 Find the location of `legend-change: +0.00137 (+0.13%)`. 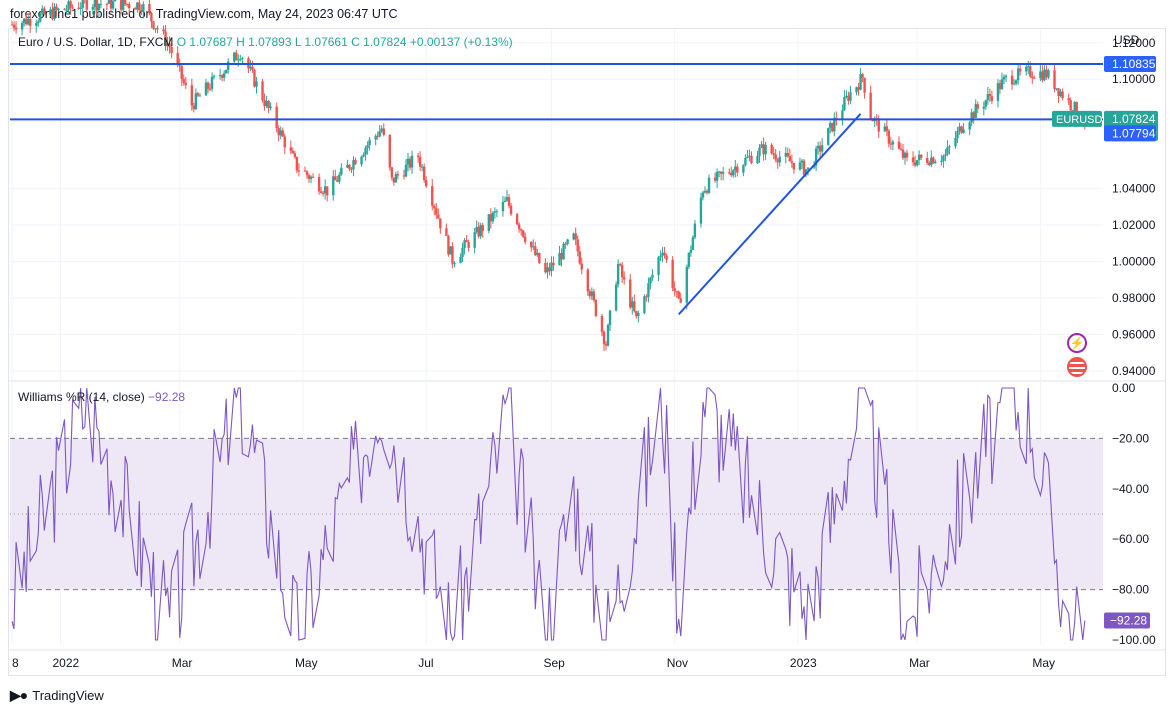

legend-change: +0.00137 (+0.13%) is located at coordinates (461, 42).